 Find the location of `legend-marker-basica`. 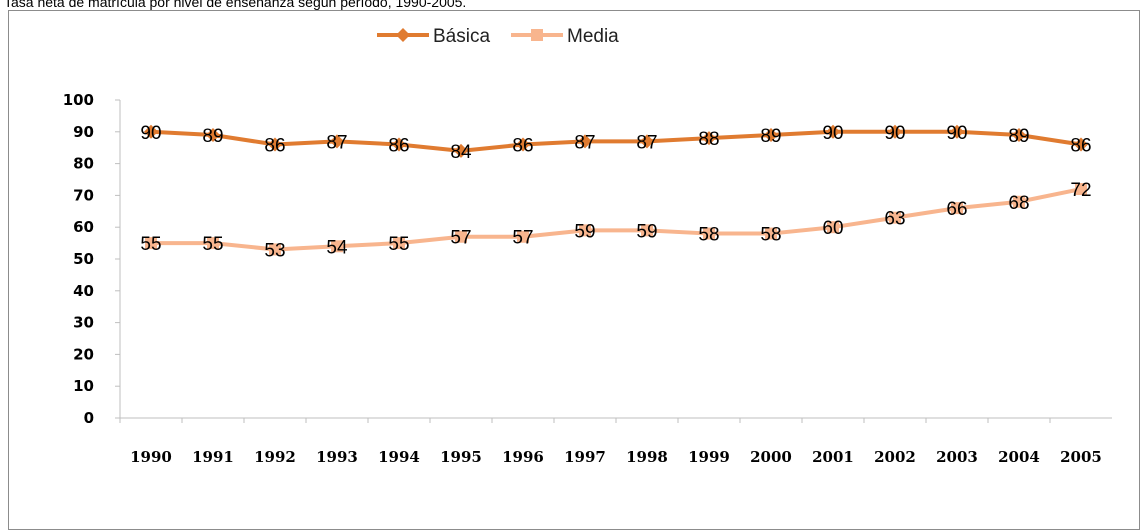

legend-marker-basica is located at coordinates (403, 35).